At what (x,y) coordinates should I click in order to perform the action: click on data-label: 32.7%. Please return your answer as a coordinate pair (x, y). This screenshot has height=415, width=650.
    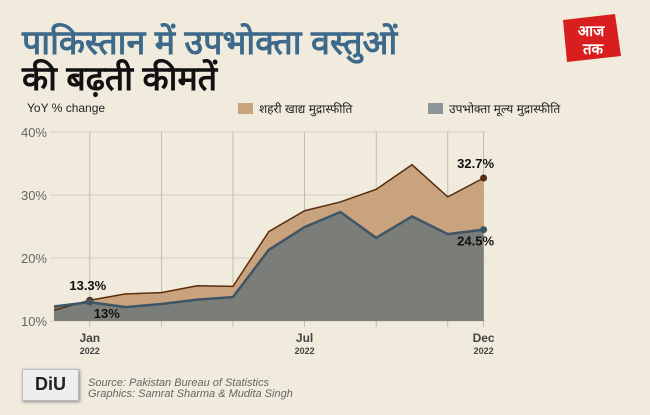
    Looking at the image, I should click on (475, 163).